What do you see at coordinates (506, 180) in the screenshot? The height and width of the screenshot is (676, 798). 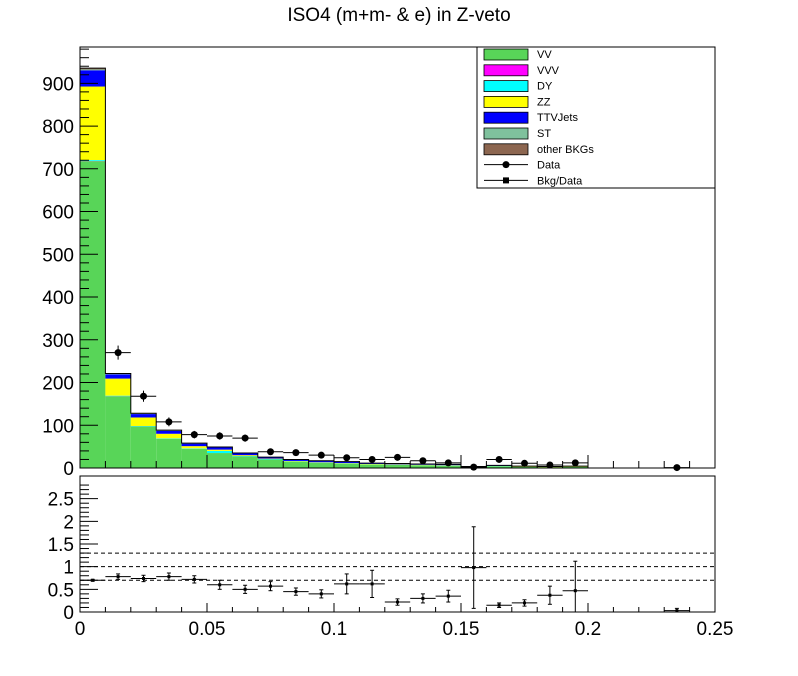 I see `legend-marker-square` at bounding box center [506, 180].